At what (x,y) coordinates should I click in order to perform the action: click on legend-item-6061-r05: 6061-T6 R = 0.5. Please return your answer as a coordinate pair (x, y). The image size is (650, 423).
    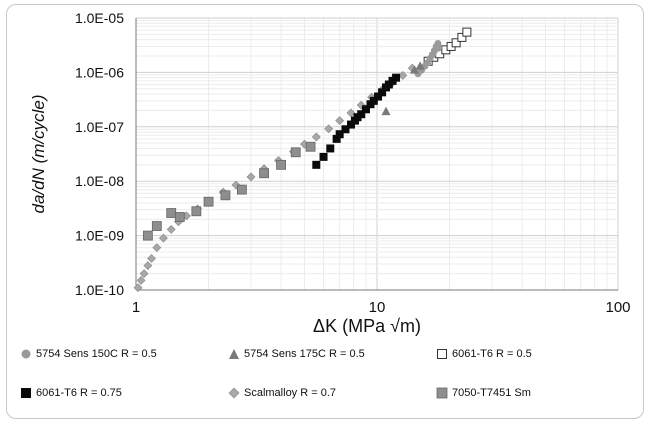
    Looking at the image, I should click on (484, 354).